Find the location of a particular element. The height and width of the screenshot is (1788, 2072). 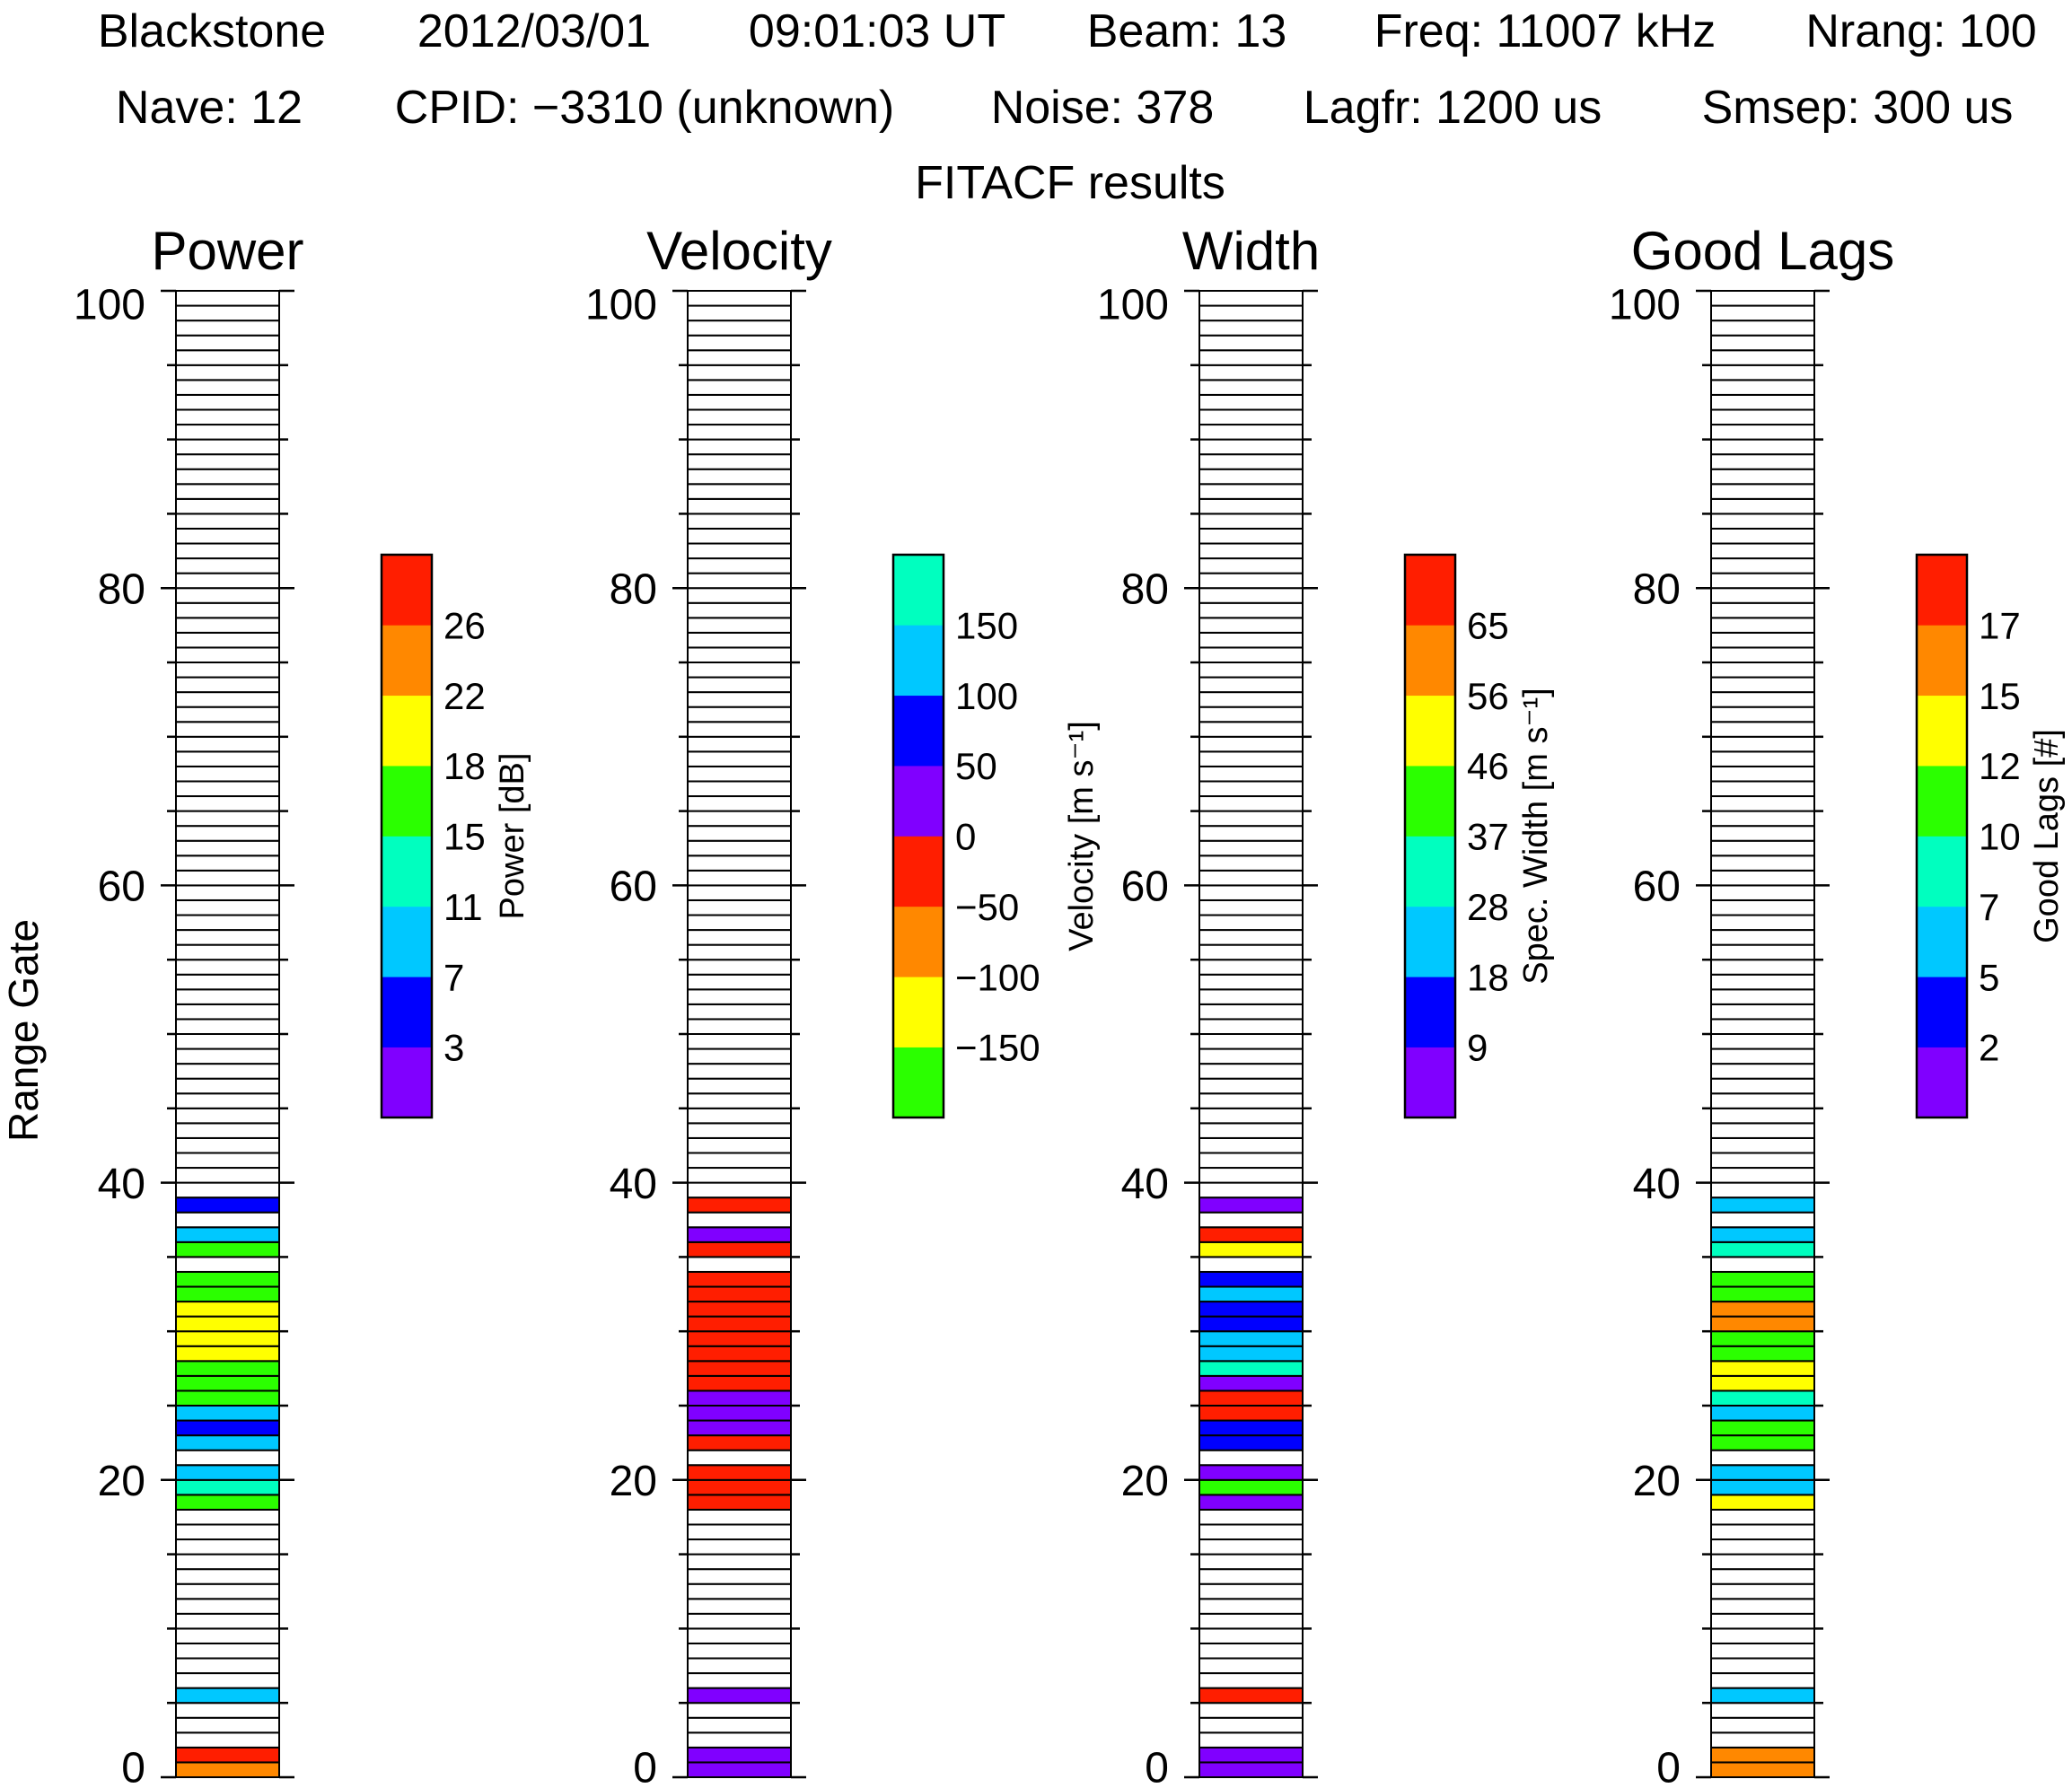

power-colorbar-tick-label: 22 is located at coordinates (464, 696).